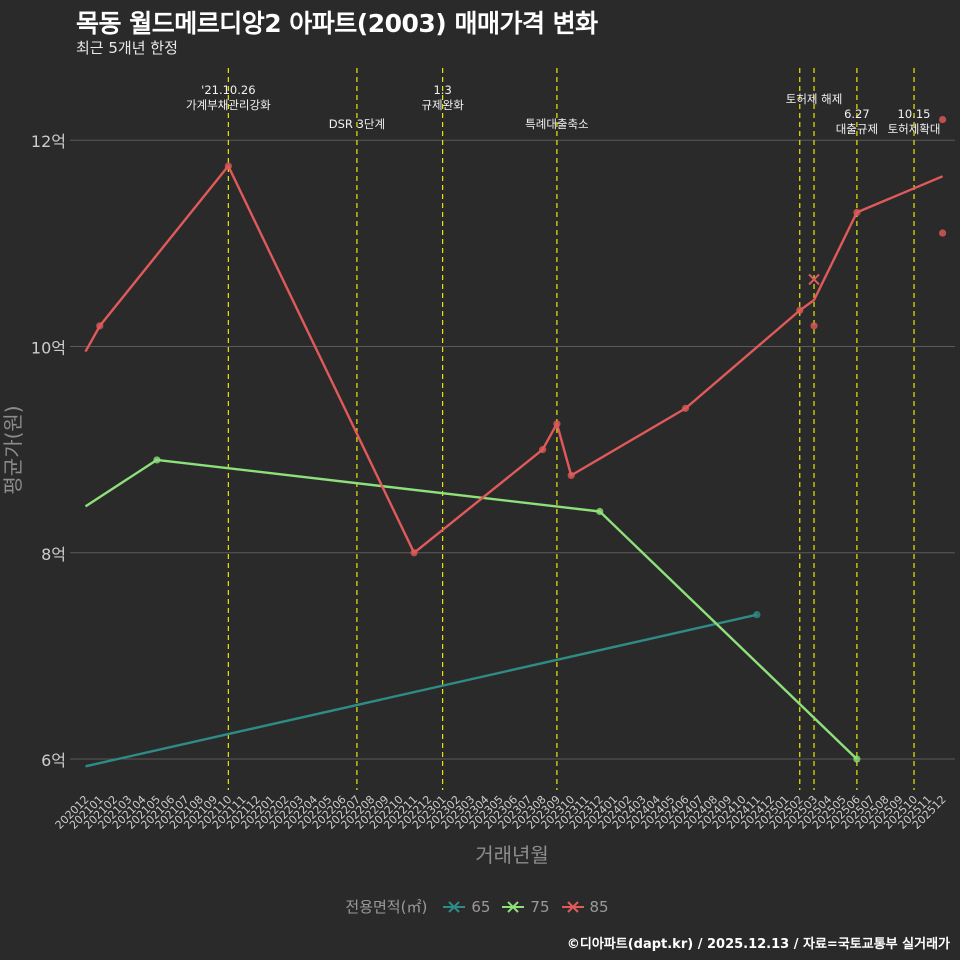 The image size is (960, 960). What do you see at coordinates (48, 141) in the screenshot?
I see `y-tick-label: 12억` at bounding box center [48, 141].